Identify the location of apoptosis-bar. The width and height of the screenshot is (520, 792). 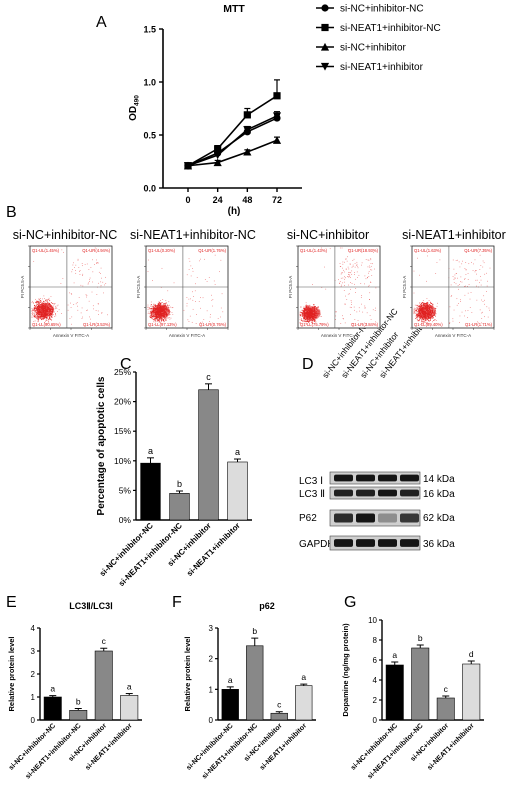
(179, 507).